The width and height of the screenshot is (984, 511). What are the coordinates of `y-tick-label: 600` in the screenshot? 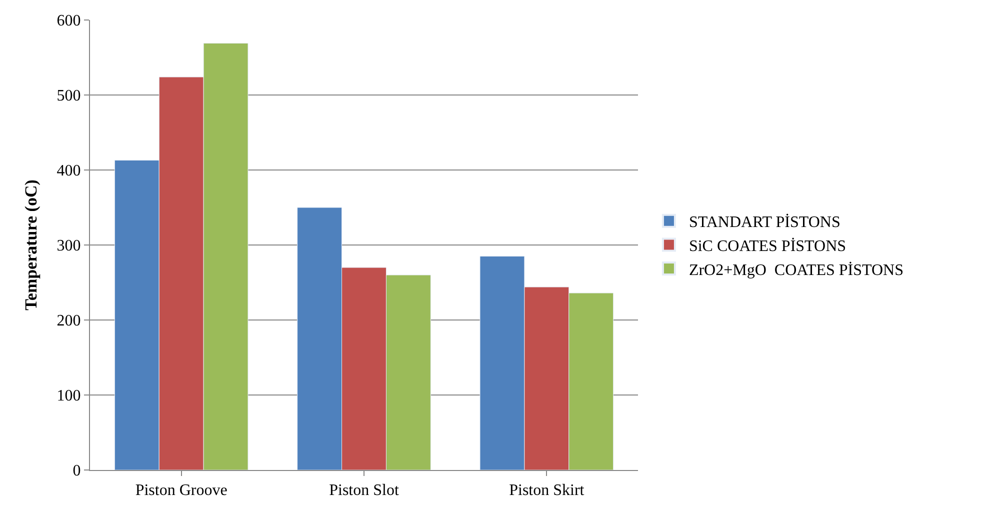 It's located at (68, 21).